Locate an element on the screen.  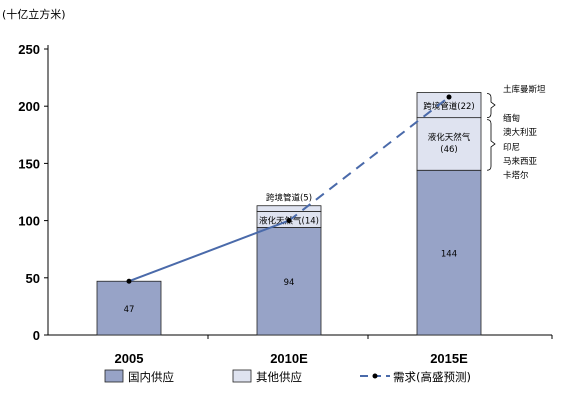
legend-marker-demand is located at coordinates (375, 376).